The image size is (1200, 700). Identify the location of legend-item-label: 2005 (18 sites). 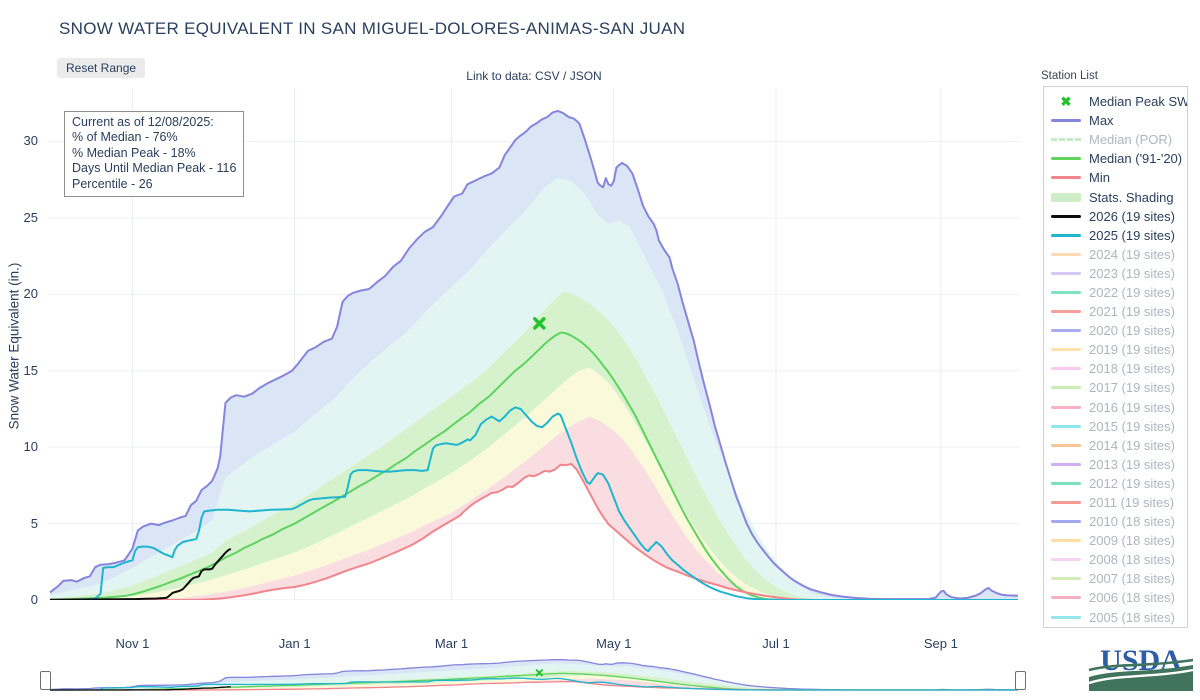
(1132, 617).